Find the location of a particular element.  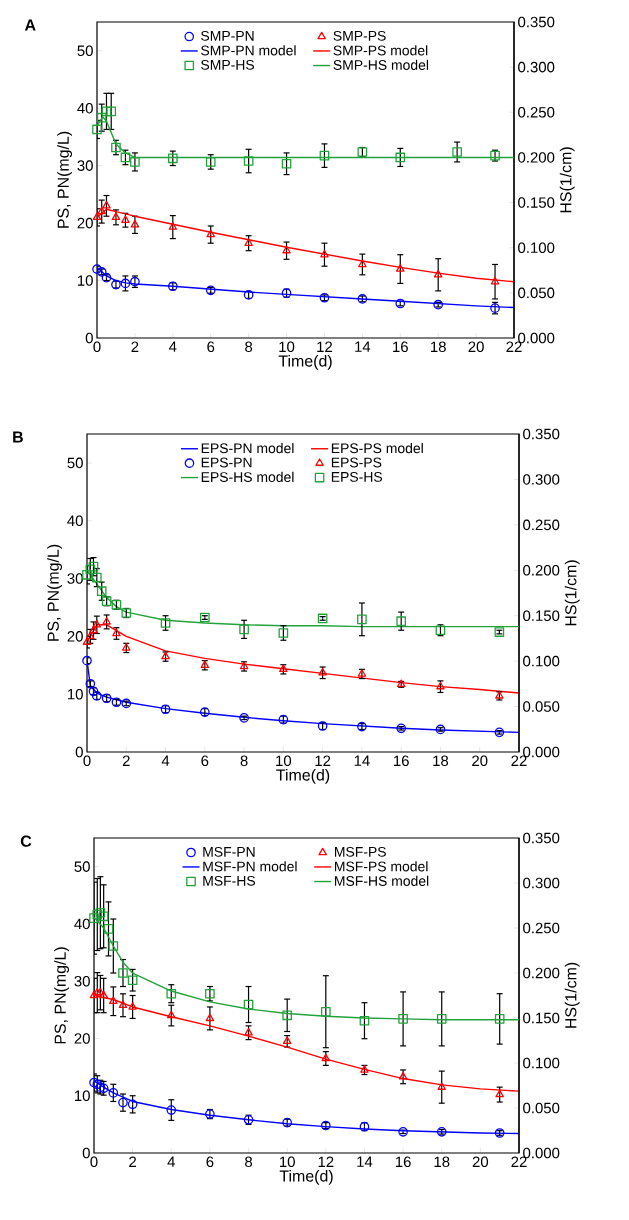

legend-label: EPS-HS is located at coordinates (357, 476).